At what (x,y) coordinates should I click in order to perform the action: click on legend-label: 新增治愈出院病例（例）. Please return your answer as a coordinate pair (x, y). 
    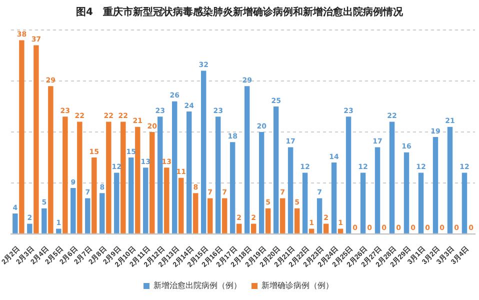
    Looking at the image, I should click on (198, 285).